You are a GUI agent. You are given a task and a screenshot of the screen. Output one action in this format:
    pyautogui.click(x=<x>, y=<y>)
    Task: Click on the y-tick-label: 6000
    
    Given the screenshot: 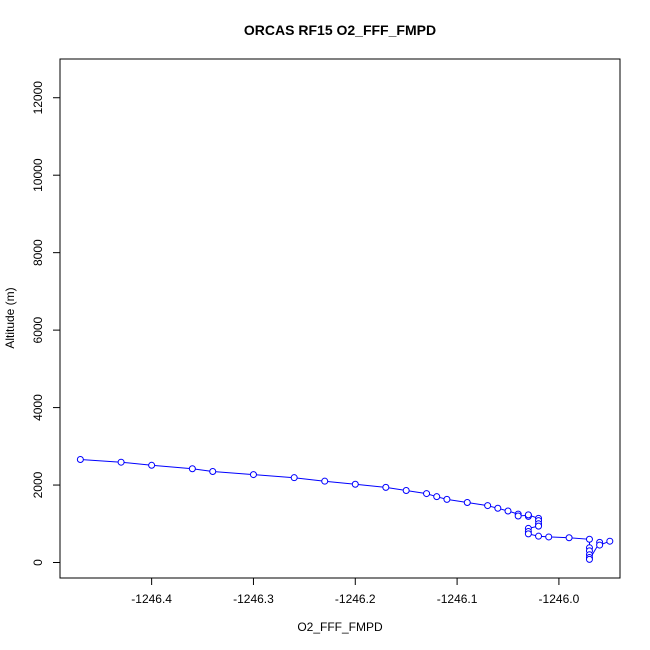 What is the action you would take?
    pyautogui.click(x=38, y=329)
    